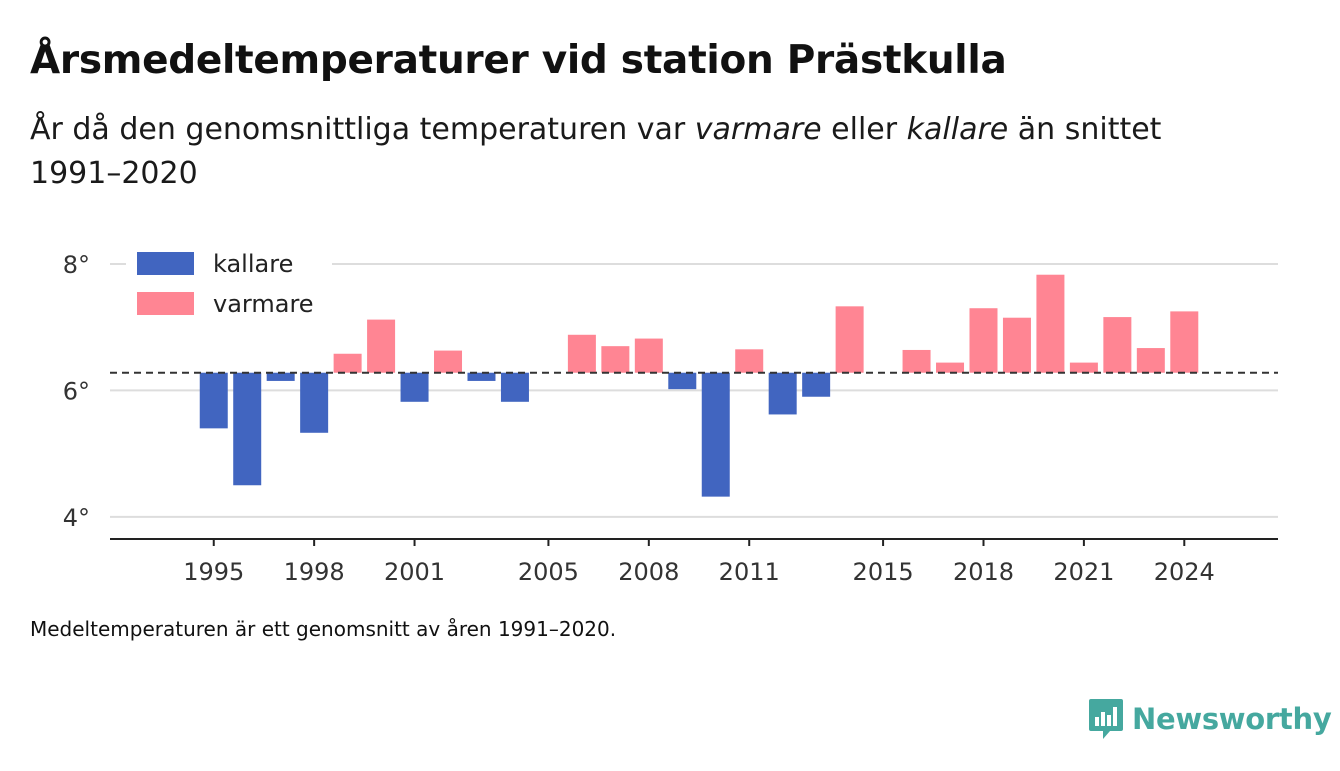 Image resolution: width=1340 pixels, height=771 pixels. Describe the element at coordinates (1232, 719) in the screenshot. I see `newsworthy-logo-text: Newsworthy` at that location.